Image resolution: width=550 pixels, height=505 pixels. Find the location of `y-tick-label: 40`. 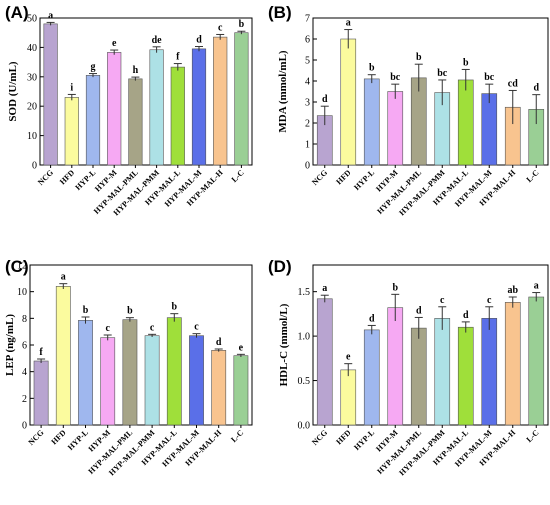

y-tick-label: 40 is located at coordinates (32, 48).